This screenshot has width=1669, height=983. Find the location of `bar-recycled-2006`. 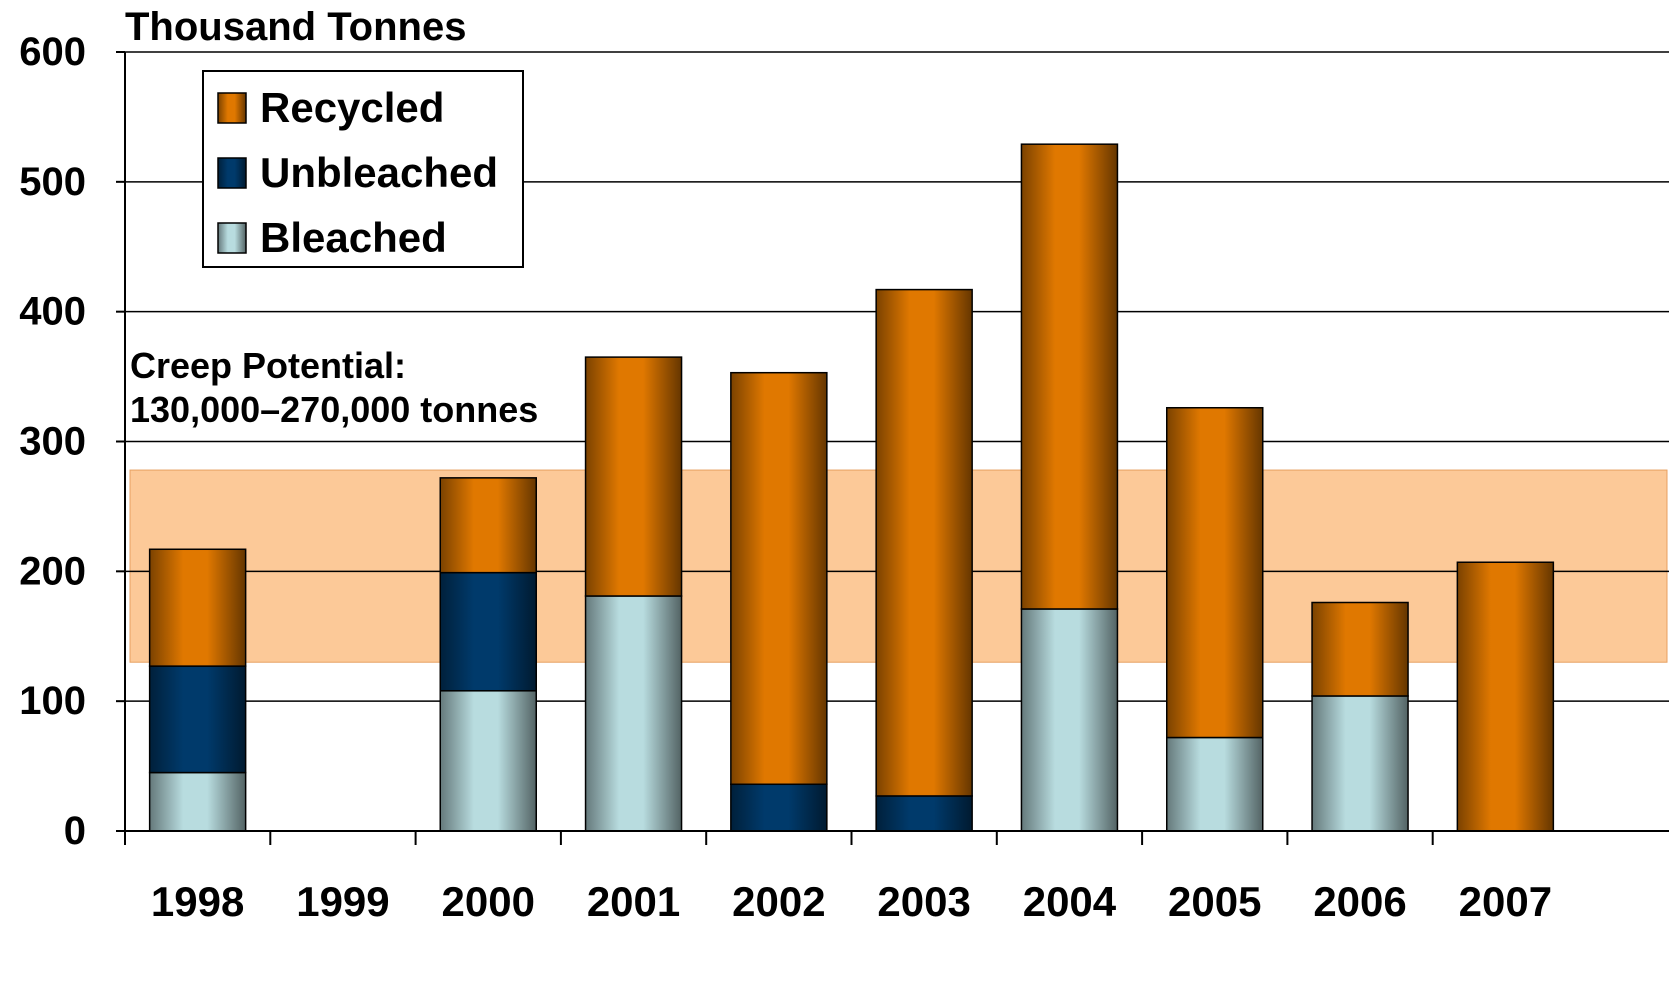

bar-recycled-2006 is located at coordinates (1360, 649).